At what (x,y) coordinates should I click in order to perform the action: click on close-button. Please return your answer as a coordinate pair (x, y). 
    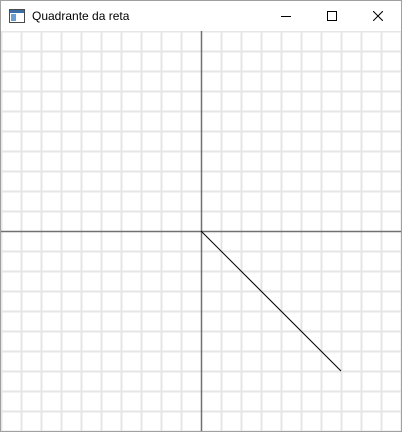
    Looking at the image, I should click on (378, 16).